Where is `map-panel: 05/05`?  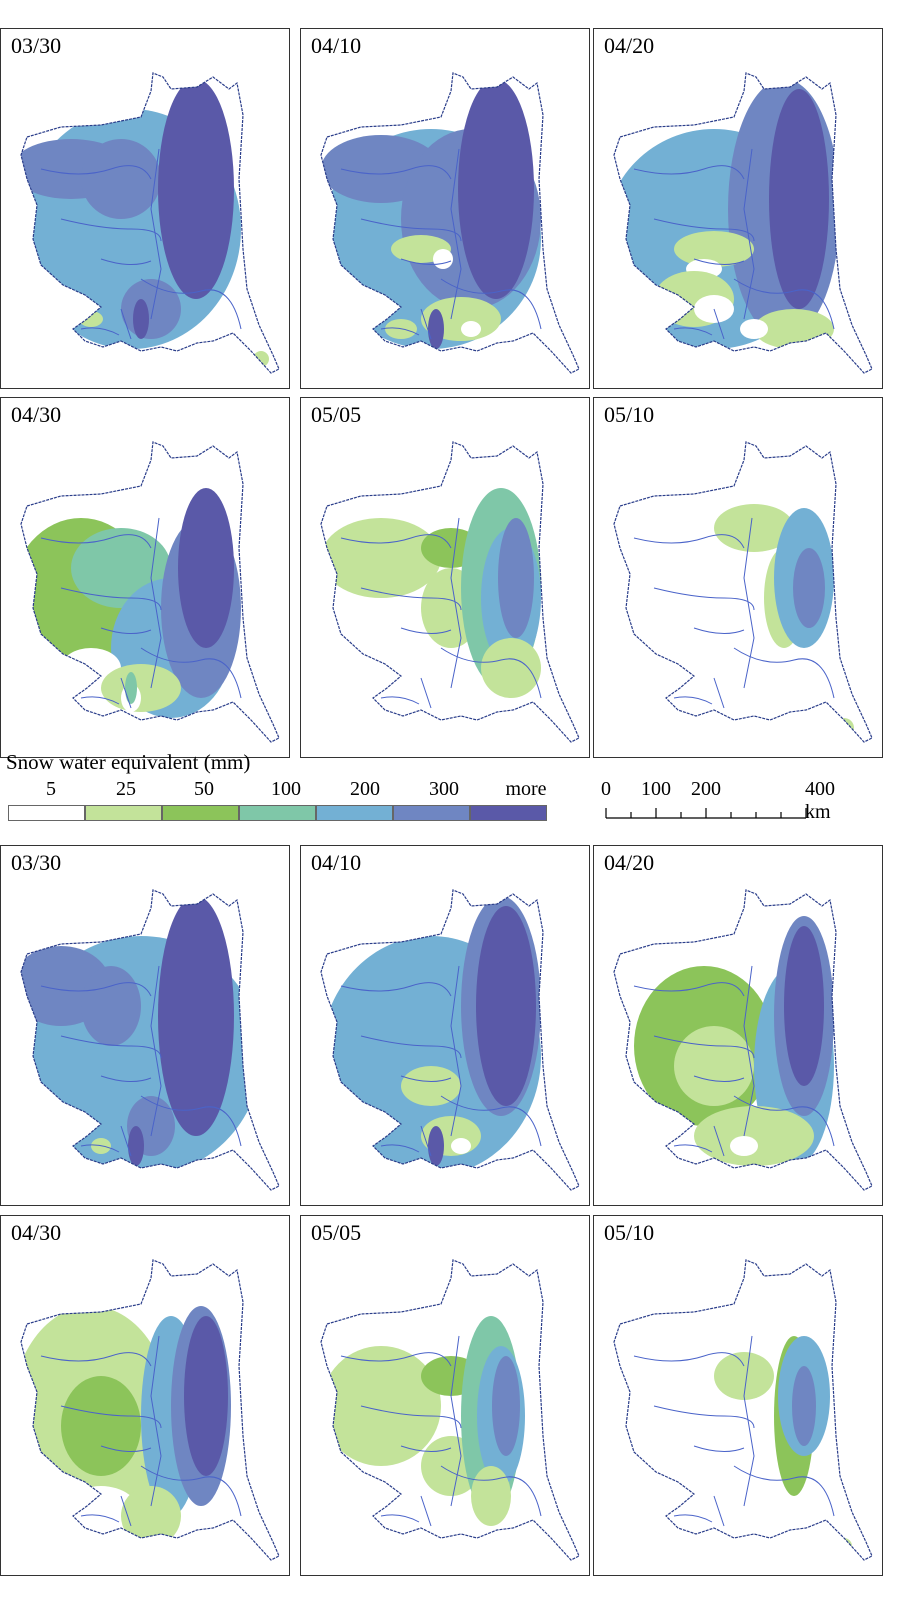 map-panel: 05/05 is located at coordinates (445, 577).